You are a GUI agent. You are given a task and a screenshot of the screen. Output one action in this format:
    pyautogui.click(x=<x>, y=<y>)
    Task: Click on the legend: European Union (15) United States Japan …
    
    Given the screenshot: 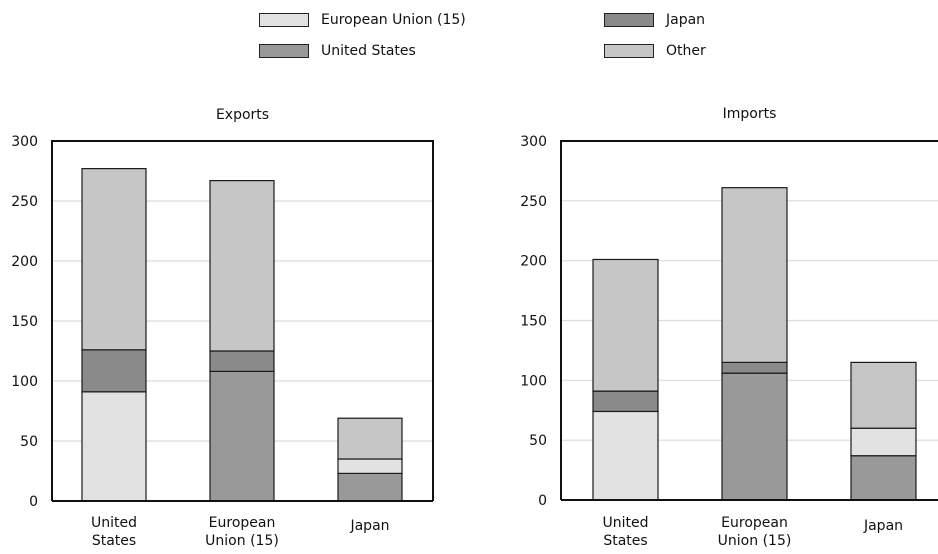 What is the action you would take?
    pyautogui.click(x=469, y=40)
    